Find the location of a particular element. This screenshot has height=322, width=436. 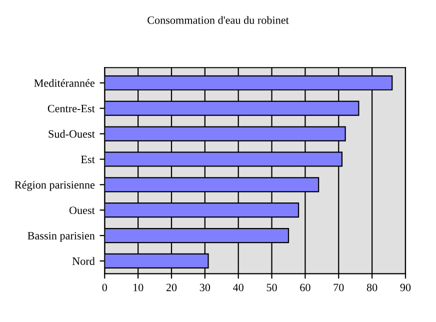

y-tick-label: Bassin parisien is located at coordinates (61, 237).